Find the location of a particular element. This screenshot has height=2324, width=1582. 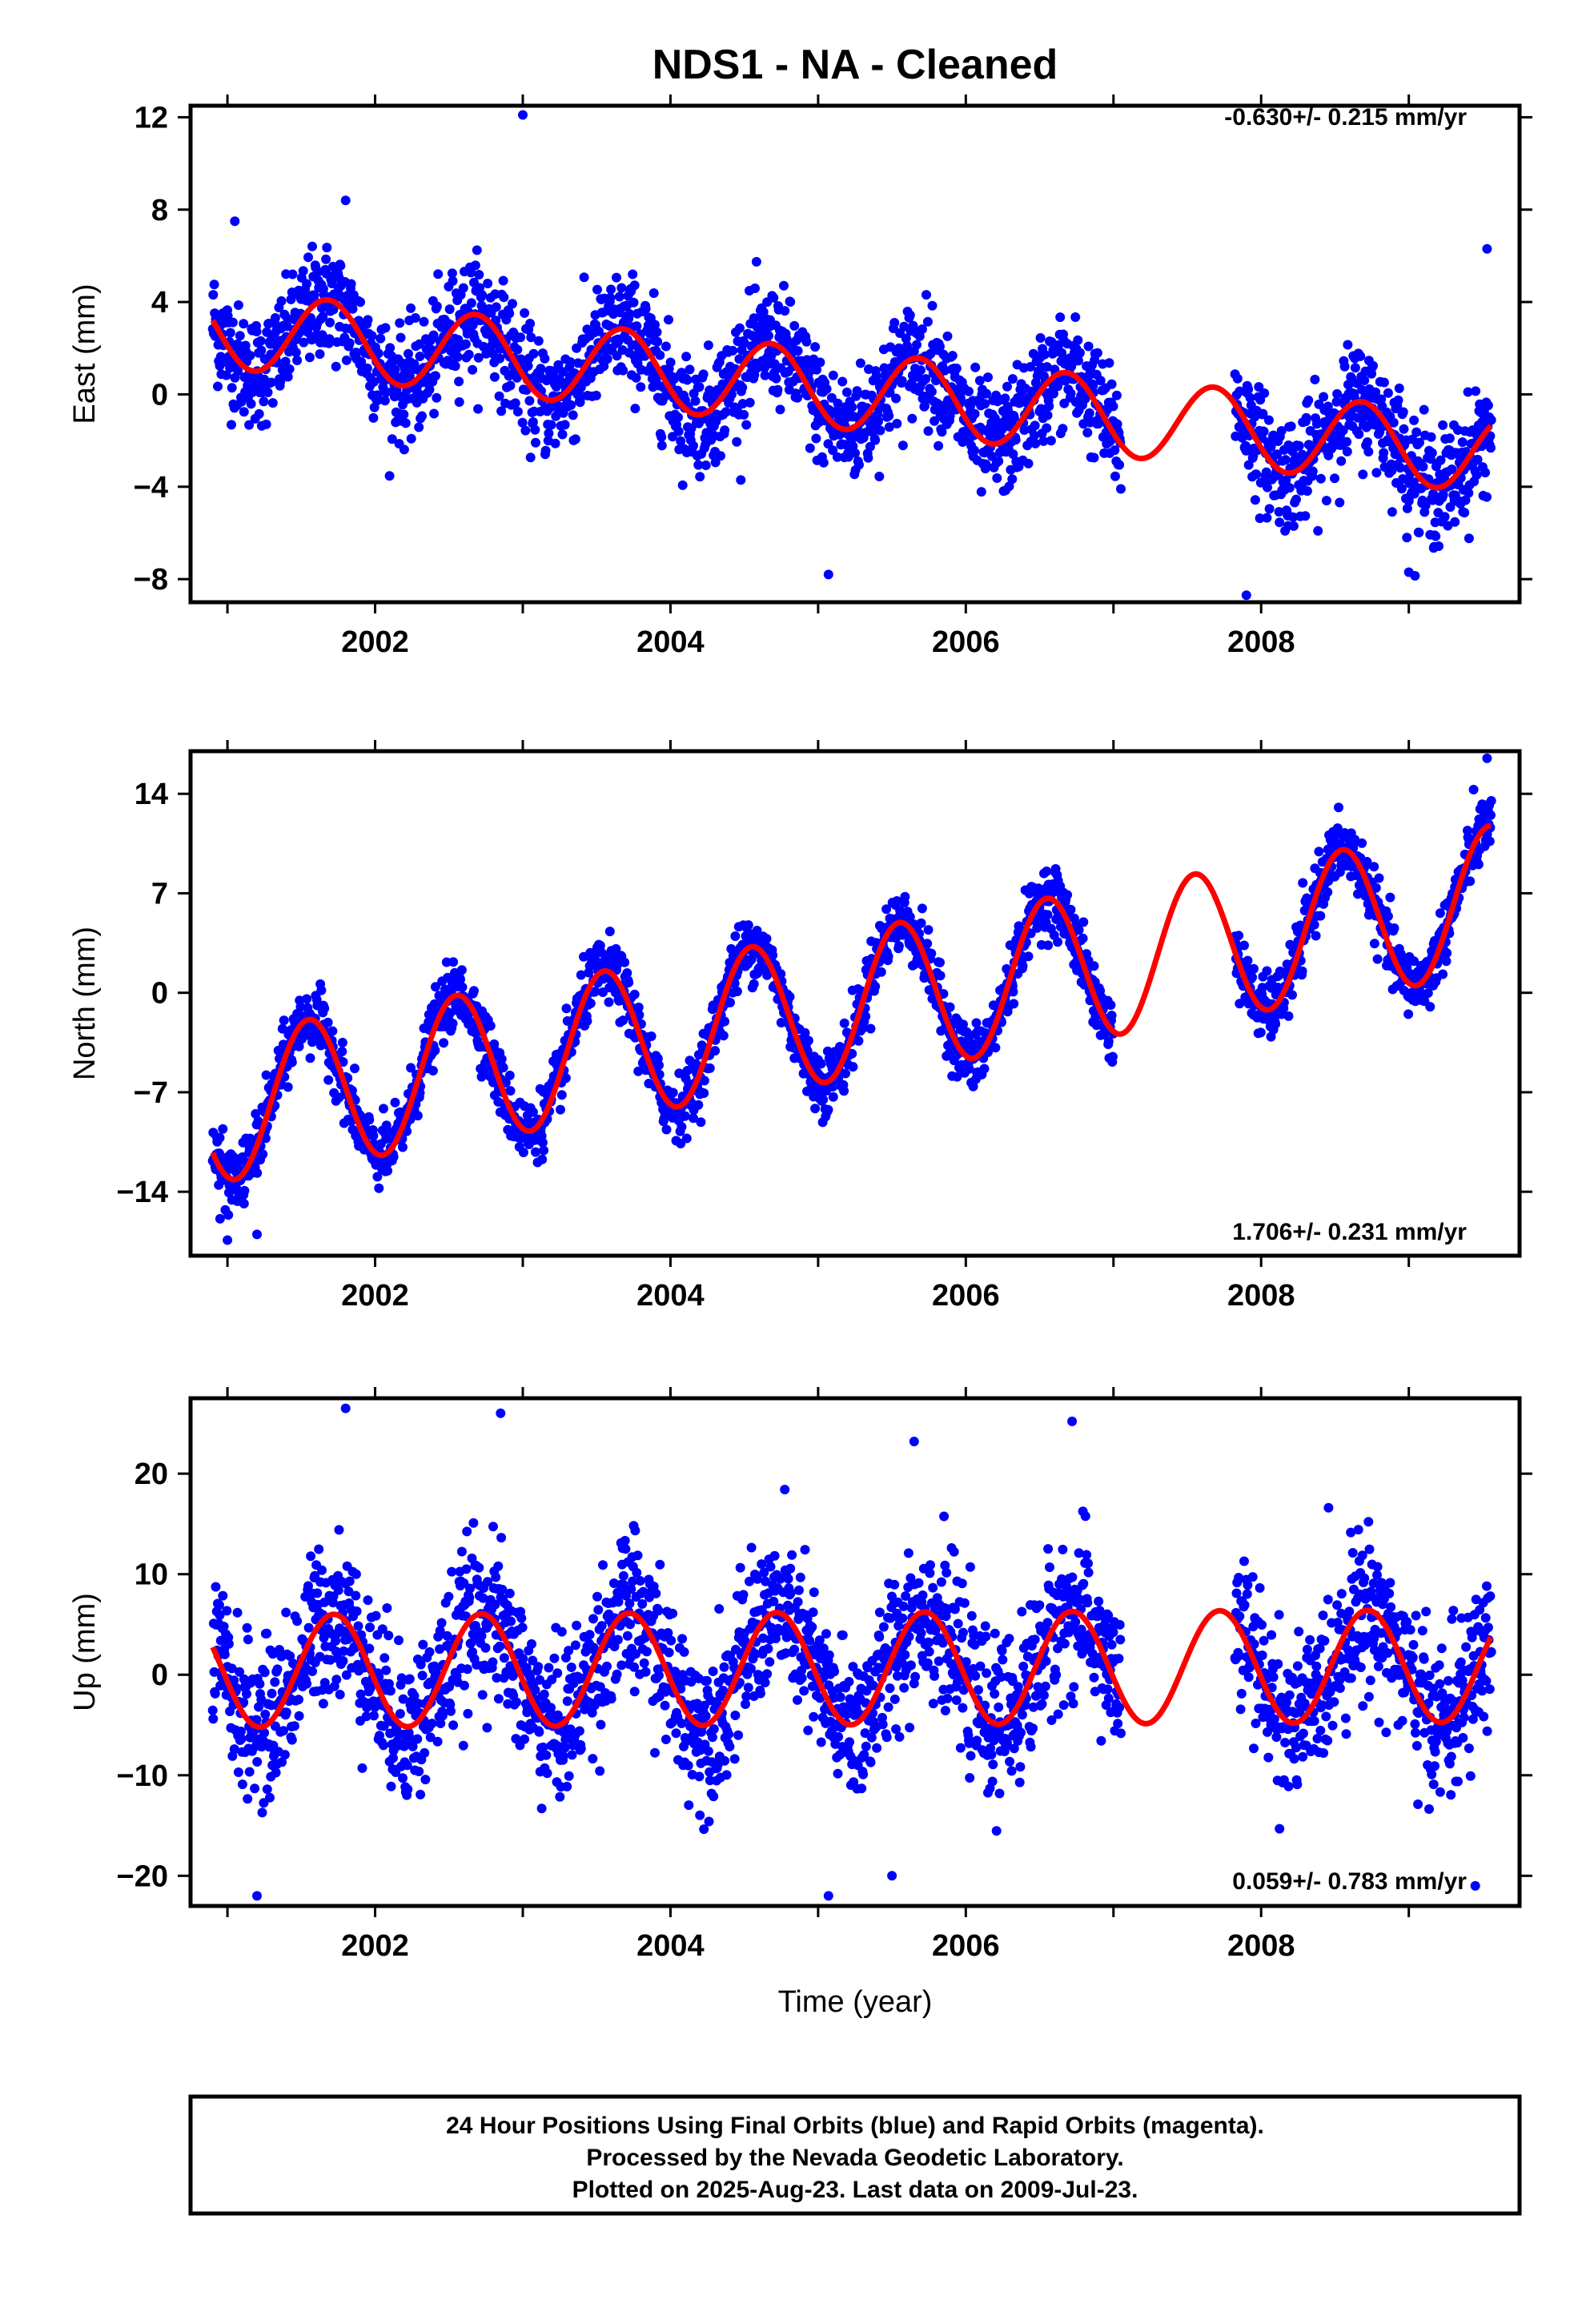

x-tick-label: 2008 is located at coordinates (1261, 1296).